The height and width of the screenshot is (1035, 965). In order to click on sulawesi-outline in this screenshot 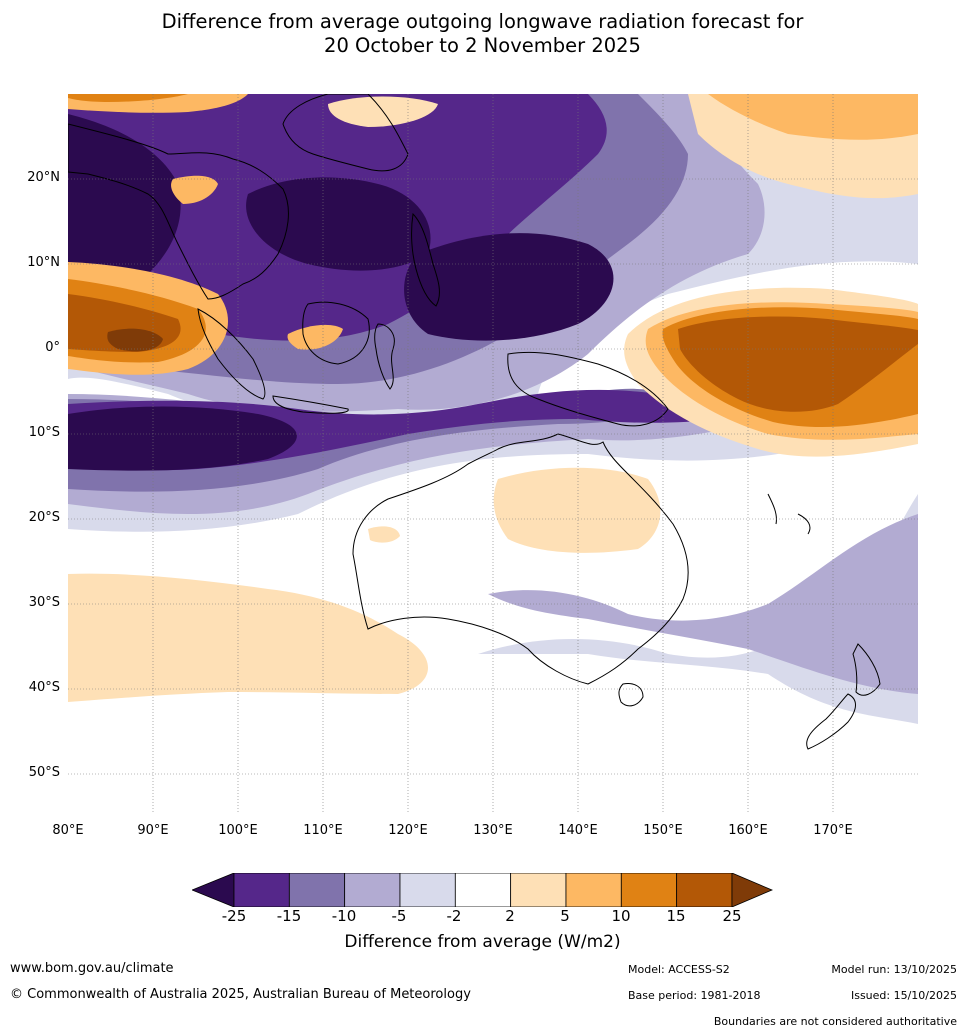, I will do `click(384, 356)`.